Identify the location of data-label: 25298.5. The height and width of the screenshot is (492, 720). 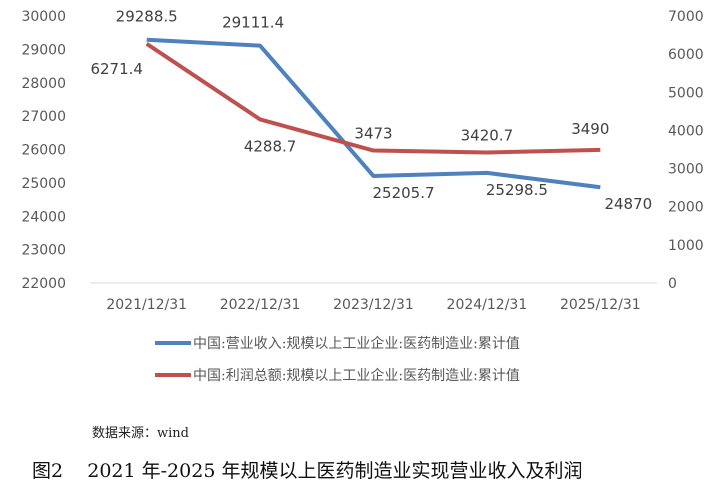
(517, 190).